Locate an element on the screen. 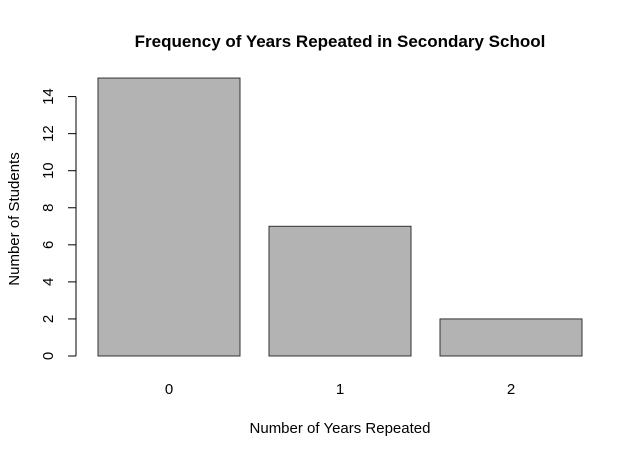 This screenshot has height=457, width=643. x-tick-label: 0 is located at coordinates (169, 389).